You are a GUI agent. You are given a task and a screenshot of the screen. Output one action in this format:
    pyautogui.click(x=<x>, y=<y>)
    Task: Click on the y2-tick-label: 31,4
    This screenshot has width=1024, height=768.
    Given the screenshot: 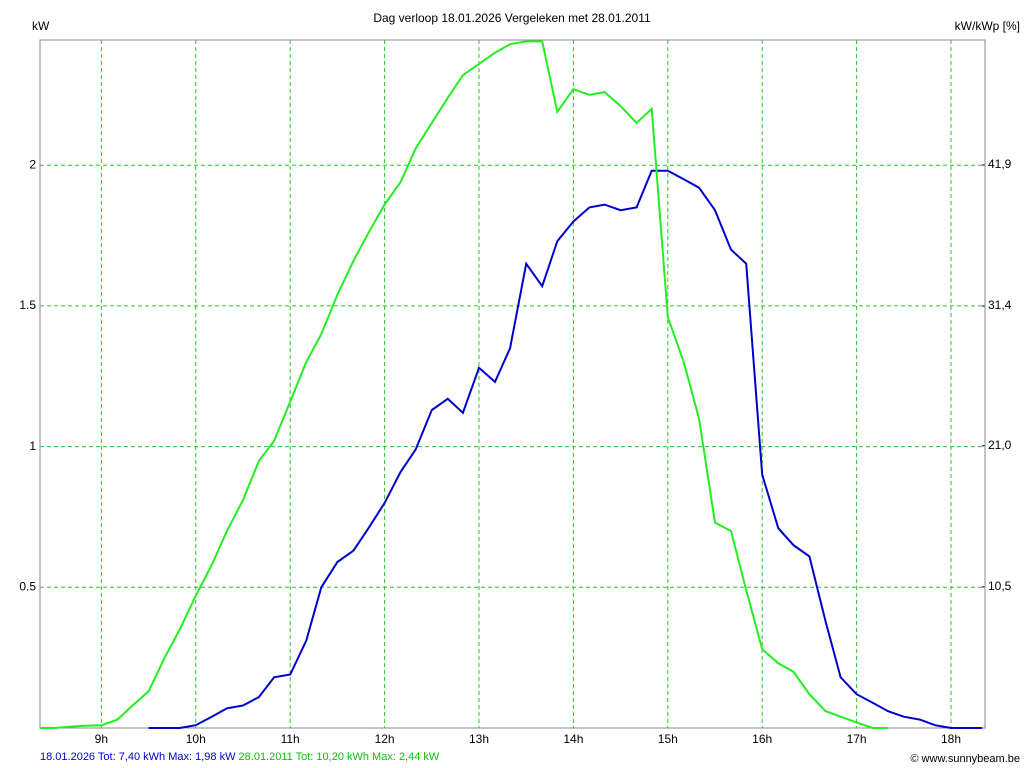 What is the action you would take?
    pyautogui.click(x=1000, y=305)
    